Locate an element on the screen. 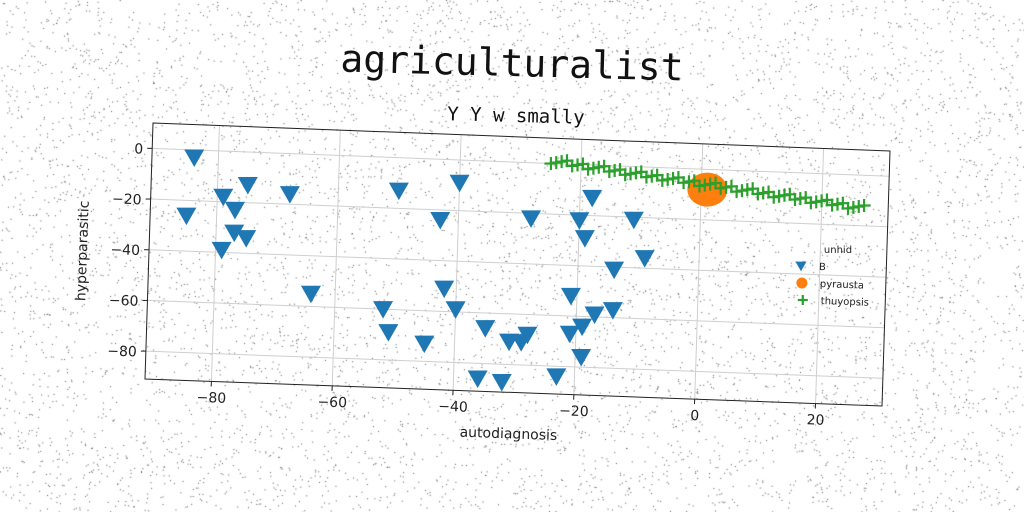  y-tick-label: −80 is located at coordinates (122, 351).